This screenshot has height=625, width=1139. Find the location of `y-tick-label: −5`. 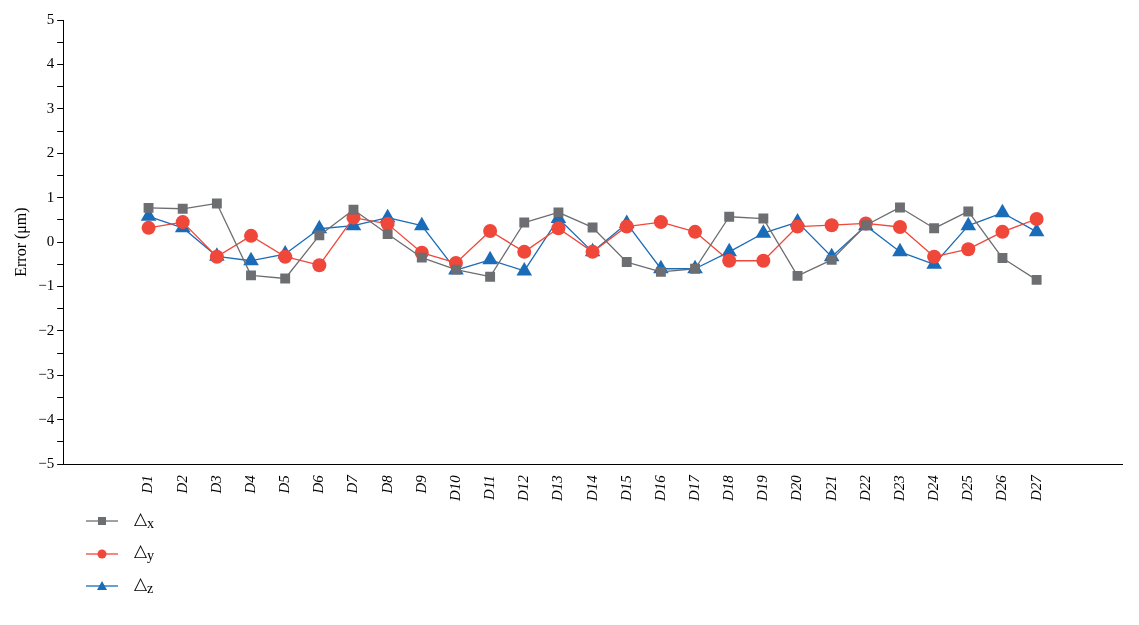

y-tick-label: −5 is located at coordinates (46, 463).